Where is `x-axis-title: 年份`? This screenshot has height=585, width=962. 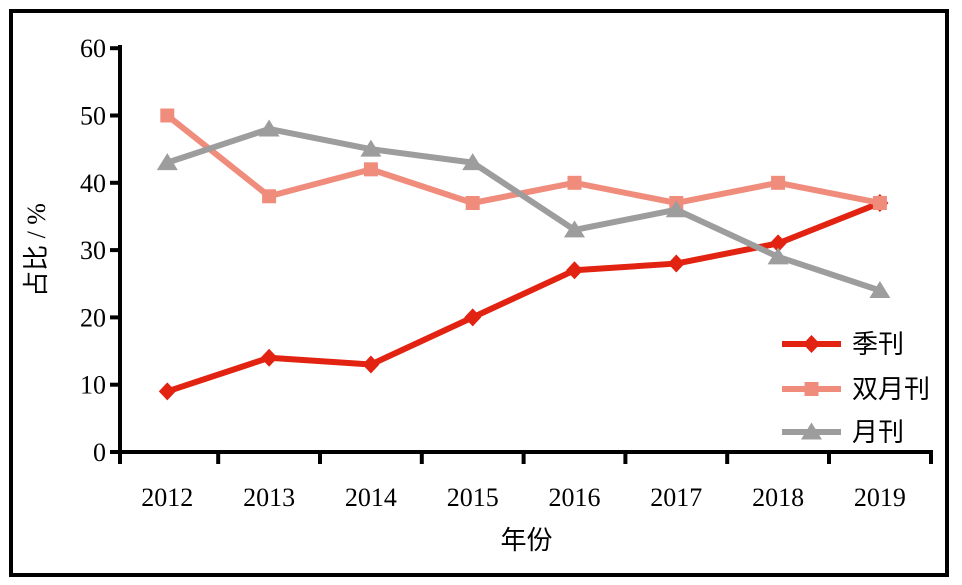
x-axis-title: 年份 is located at coordinates (526, 540).